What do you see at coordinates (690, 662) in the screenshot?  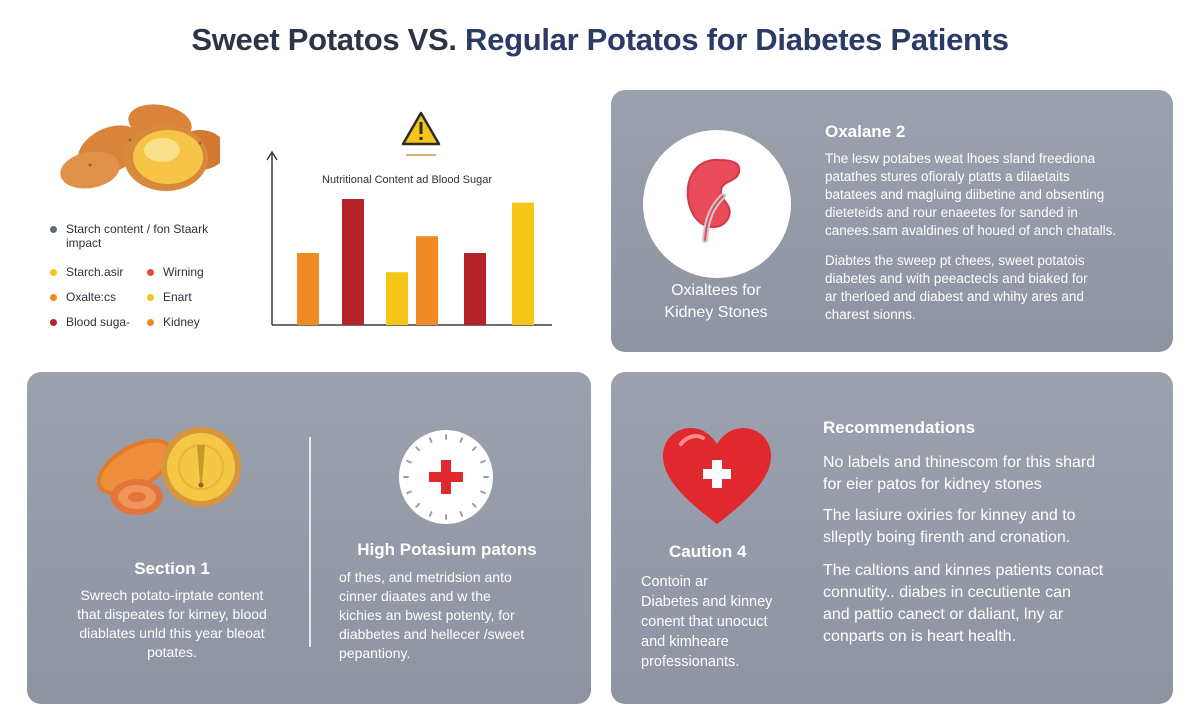 I see `caution-line: professionants.` at bounding box center [690, 662].